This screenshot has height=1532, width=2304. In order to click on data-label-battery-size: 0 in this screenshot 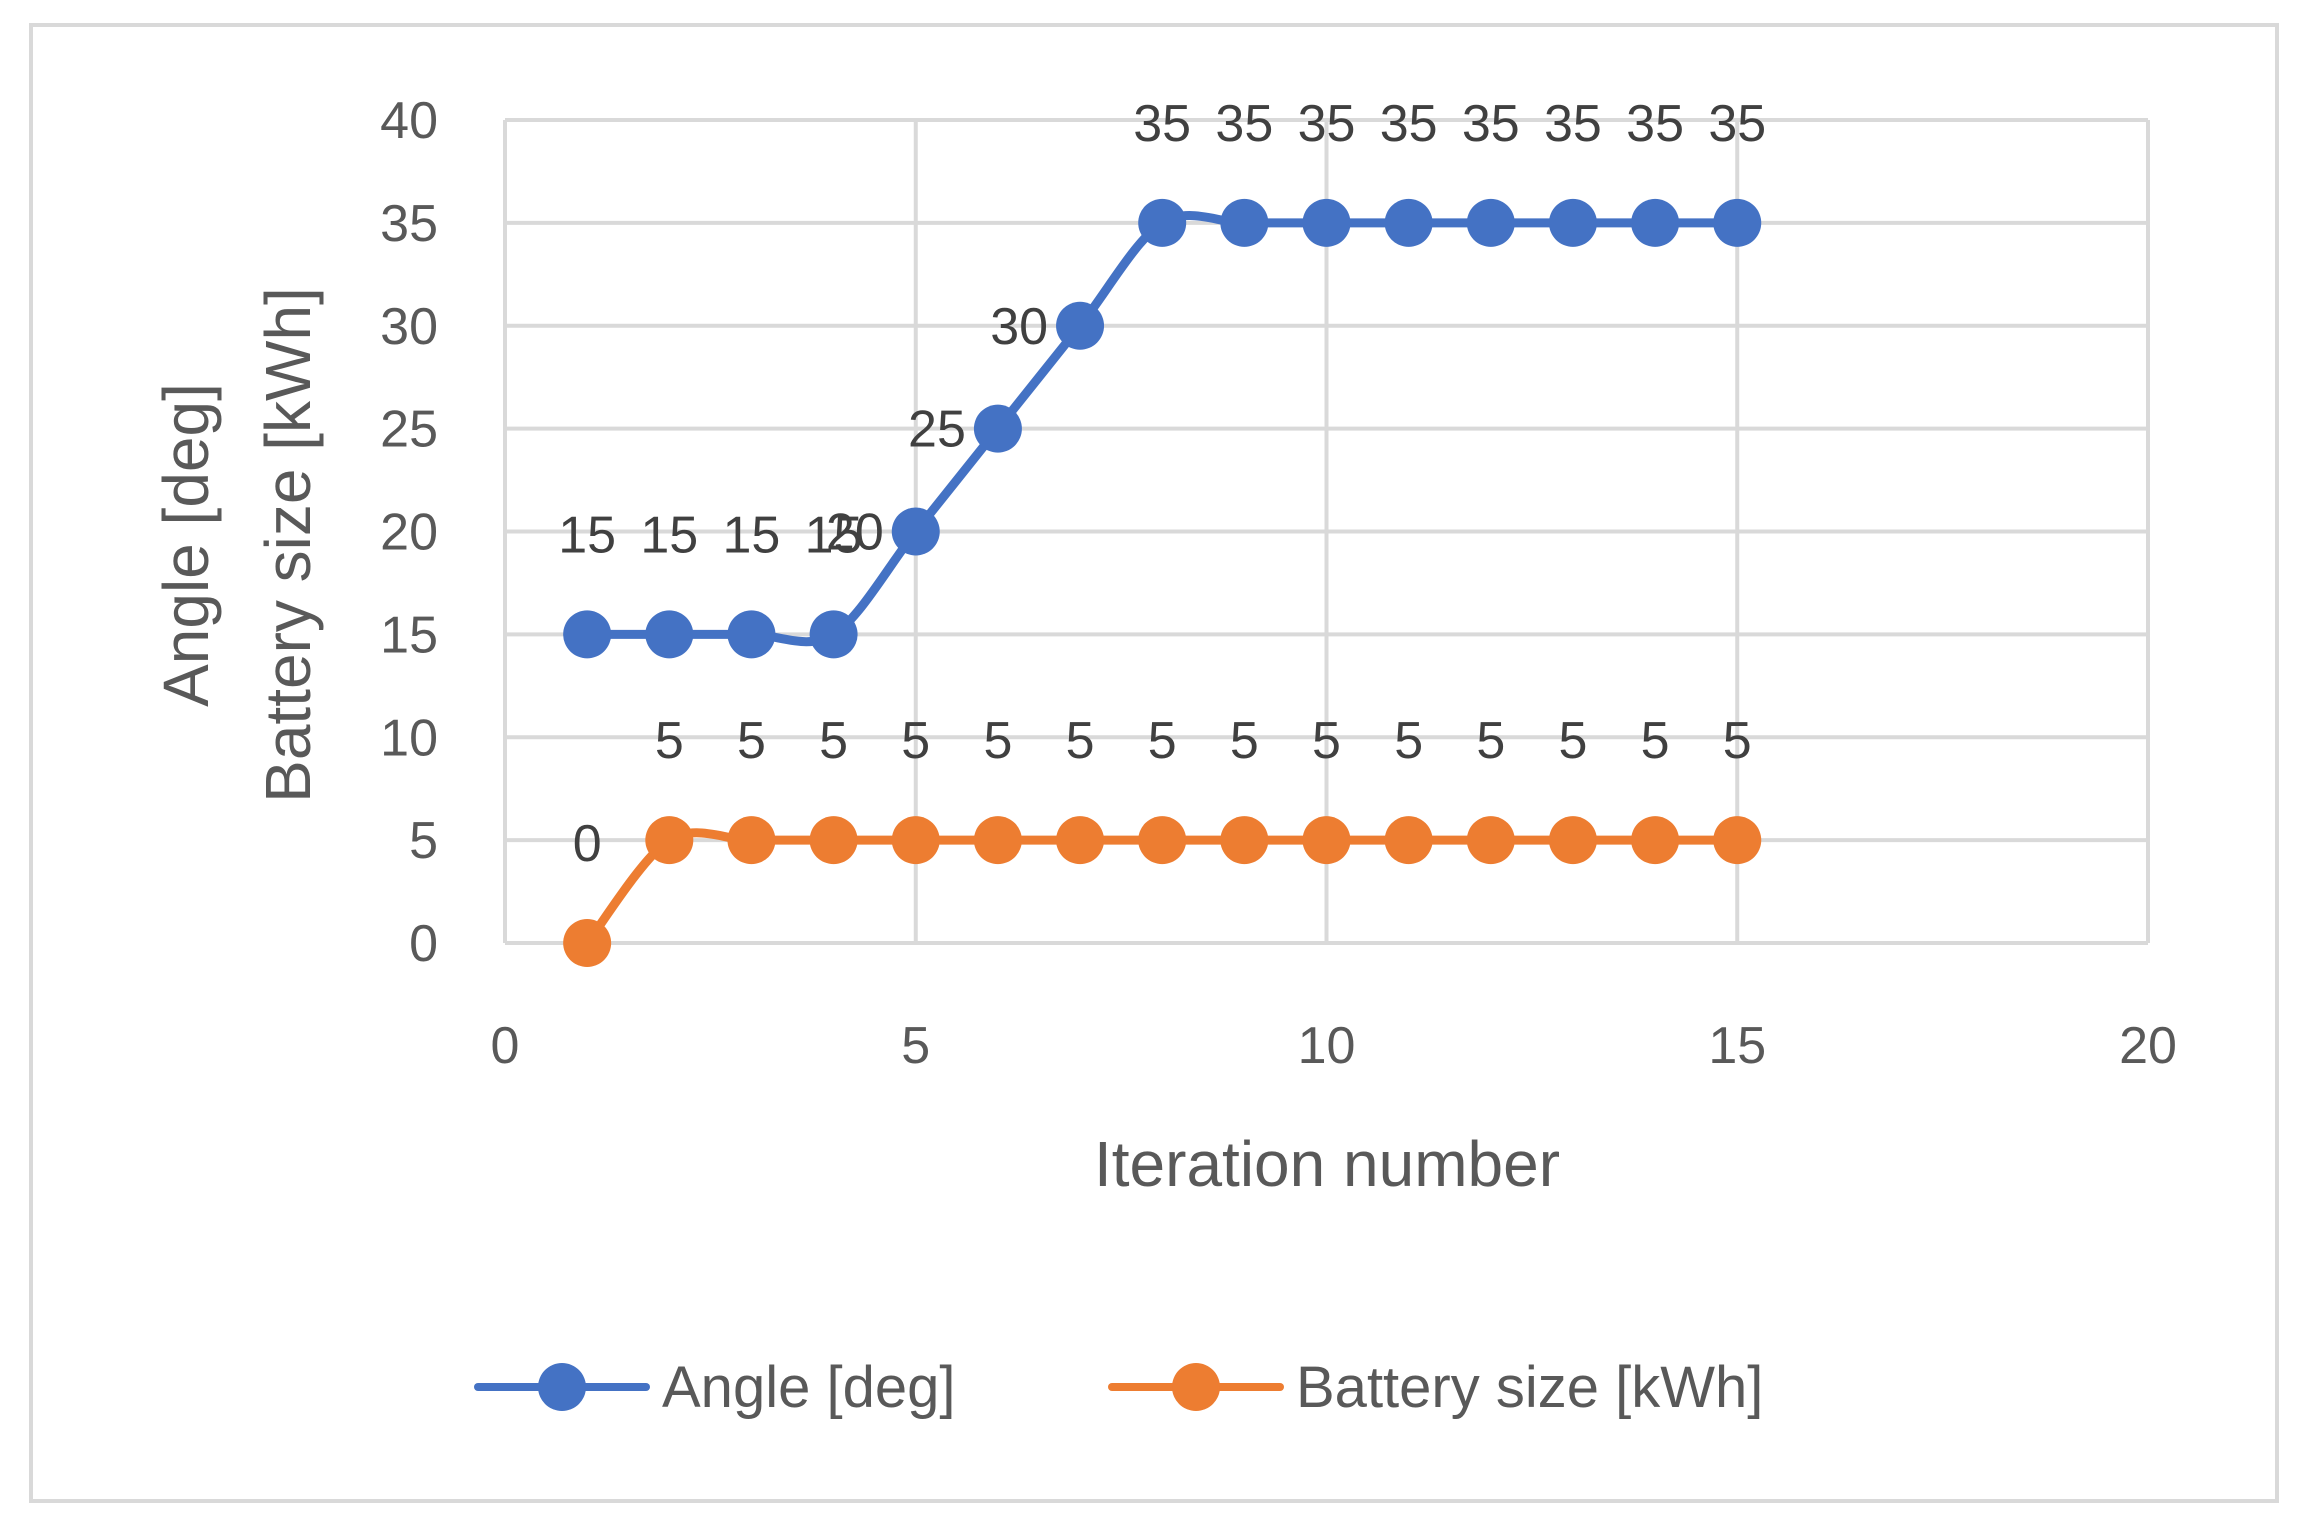, I will do `click(587, 844)`.